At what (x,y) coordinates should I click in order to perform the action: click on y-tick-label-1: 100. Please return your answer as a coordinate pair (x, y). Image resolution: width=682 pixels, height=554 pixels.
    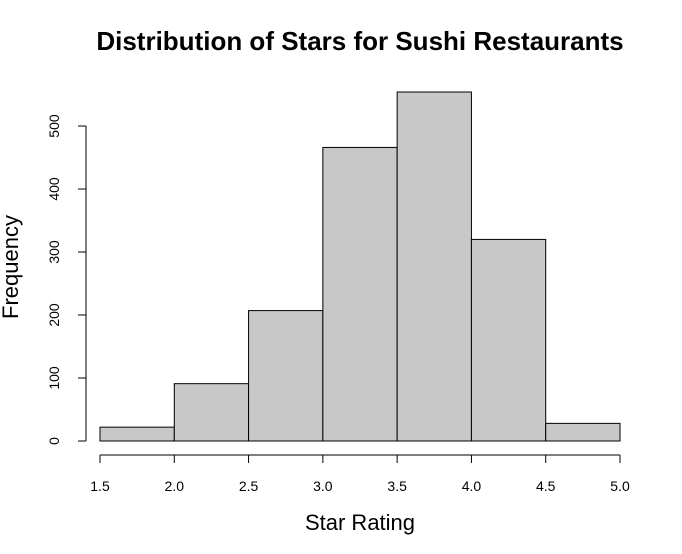
    Looking at the image, I should click on (54, 378).